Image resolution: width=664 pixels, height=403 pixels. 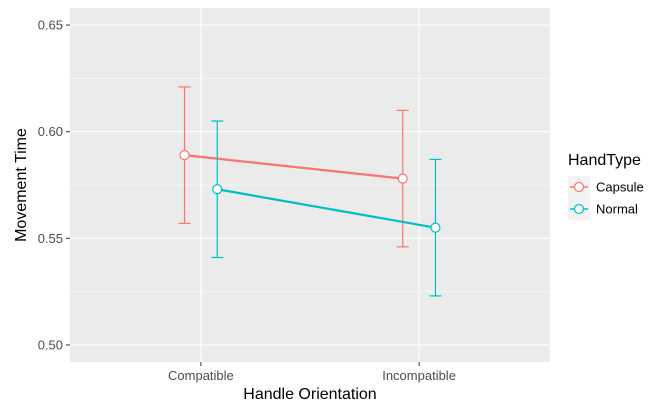 I want to click on legend-label: Normal, so click(x=617, y=209).